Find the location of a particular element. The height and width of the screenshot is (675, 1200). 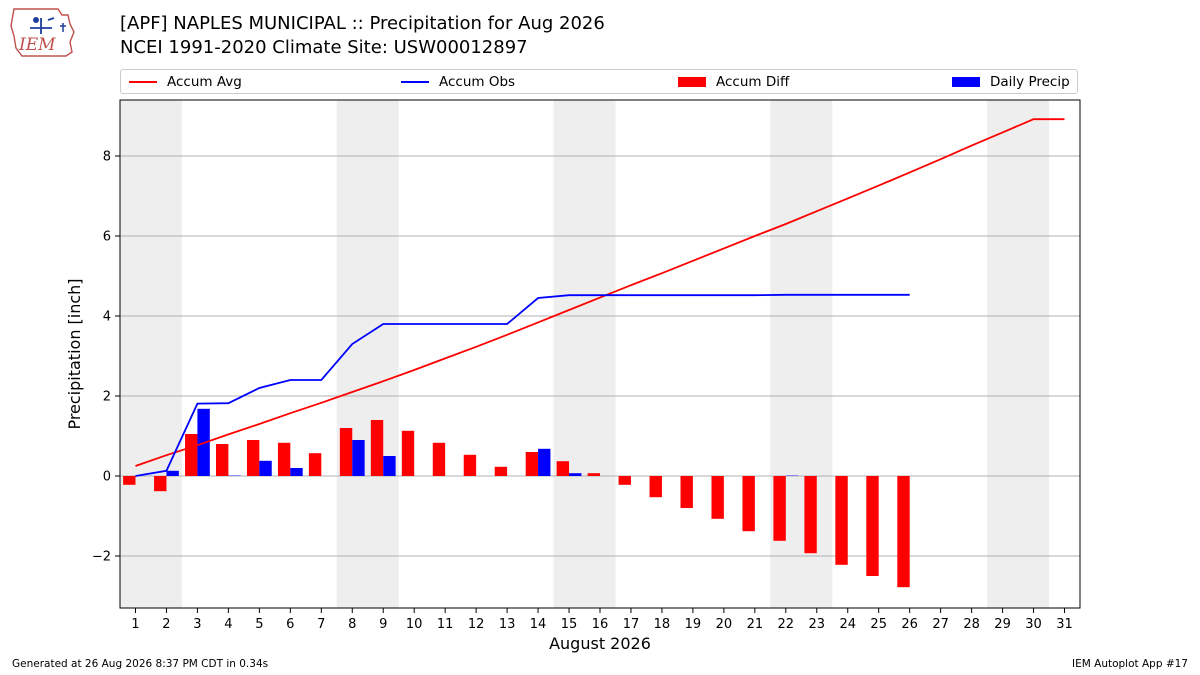

xtick-label-23: 23 is located at coordinates (817, 624).